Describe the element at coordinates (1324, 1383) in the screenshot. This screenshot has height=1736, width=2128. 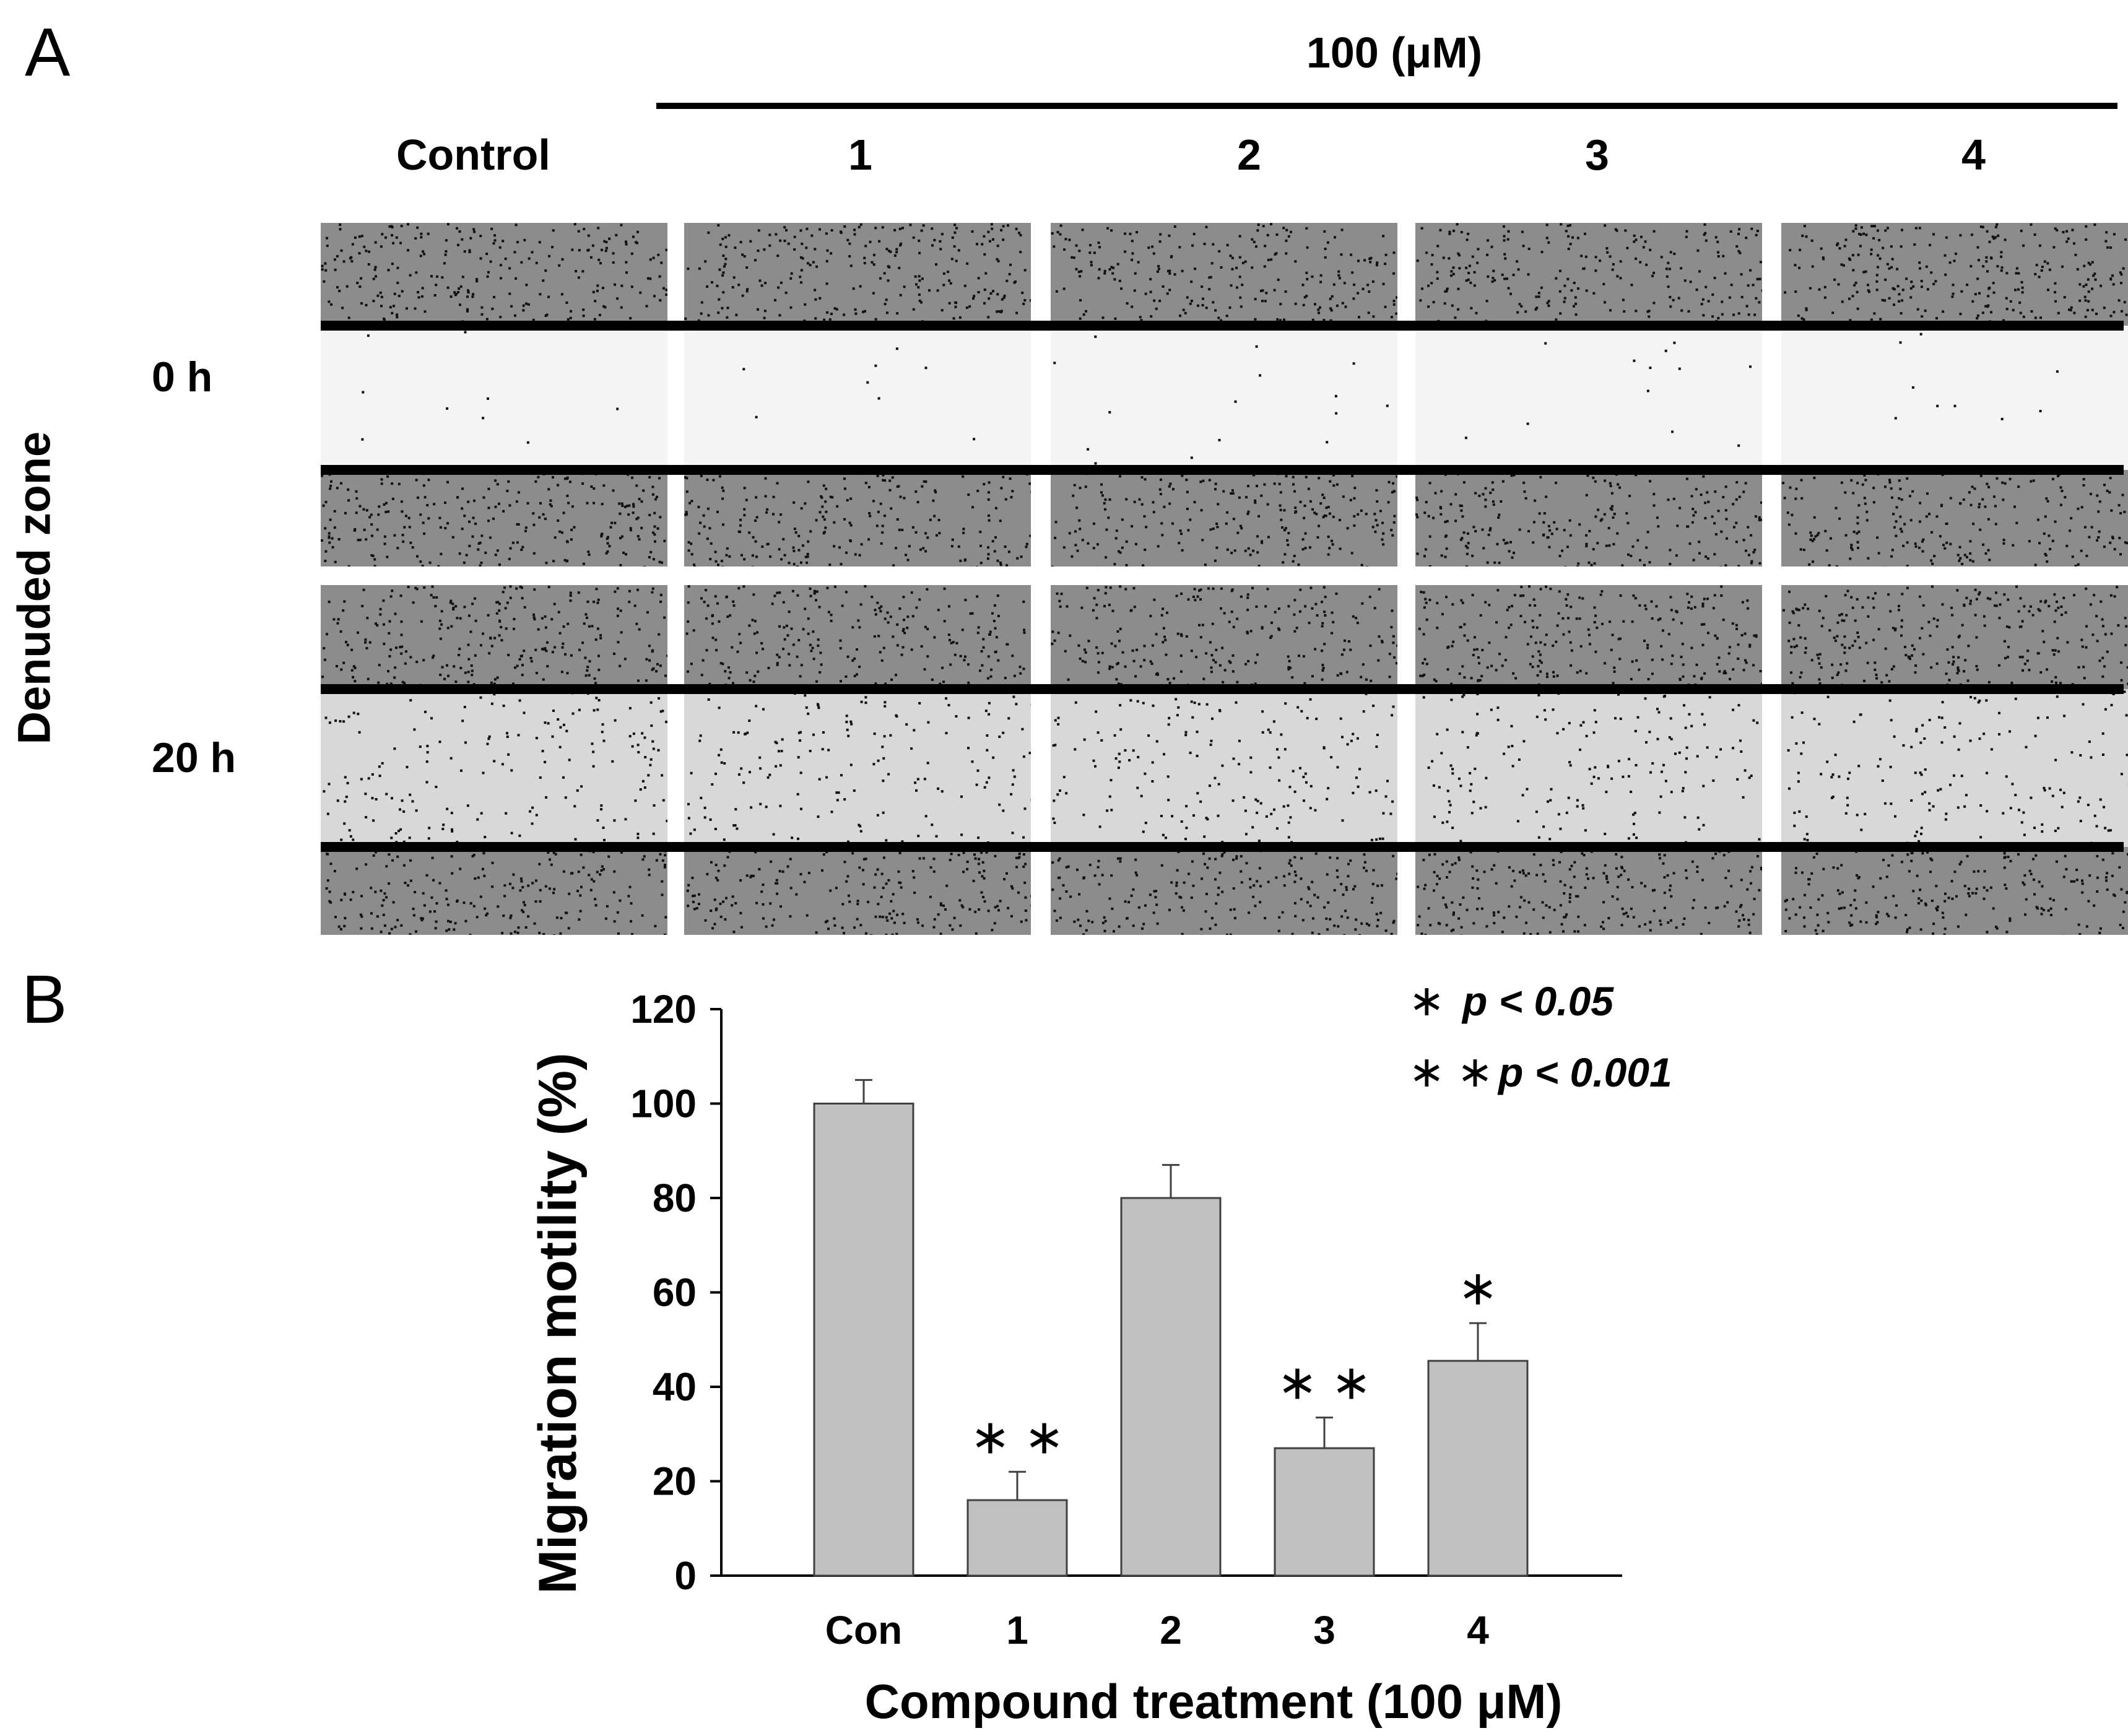
I see `significance-marker-3: ∗ ∗` at that location.